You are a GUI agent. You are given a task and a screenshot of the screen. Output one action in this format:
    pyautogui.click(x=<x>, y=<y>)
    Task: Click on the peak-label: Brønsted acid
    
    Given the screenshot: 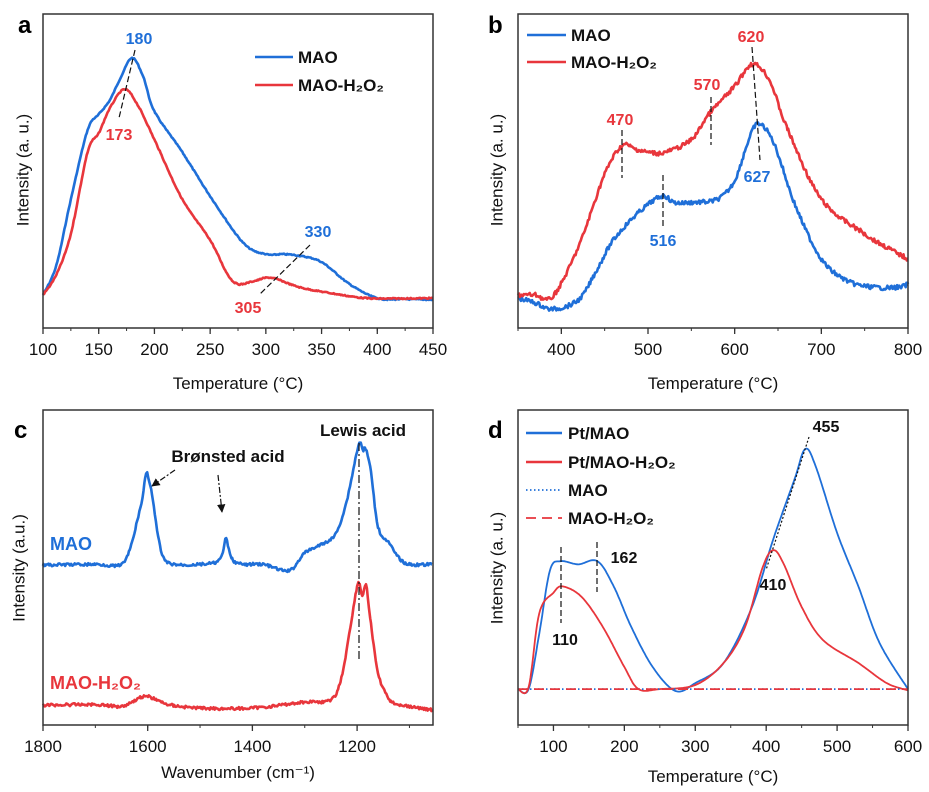 What is the action you would take?
    pyautogui.click(x=227, y=456)
    